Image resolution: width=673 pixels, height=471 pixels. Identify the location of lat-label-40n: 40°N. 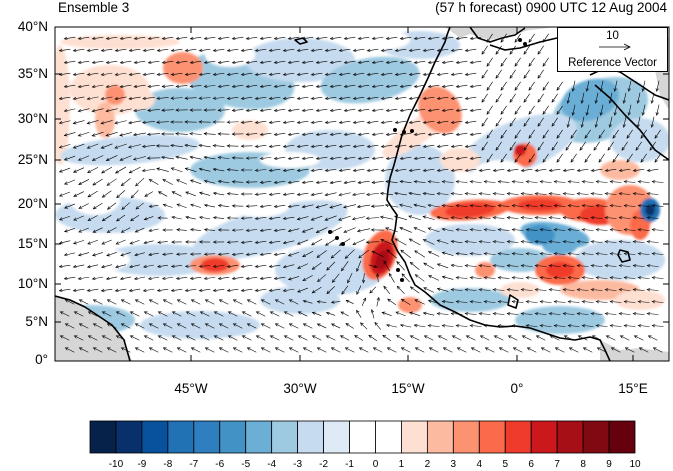
(32, 26).